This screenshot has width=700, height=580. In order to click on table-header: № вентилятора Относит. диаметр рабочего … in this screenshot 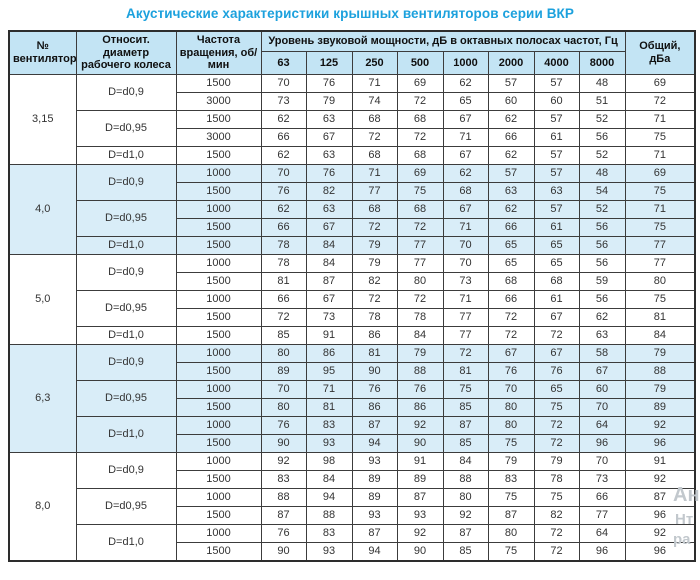, I will do `click(352, 52)`.